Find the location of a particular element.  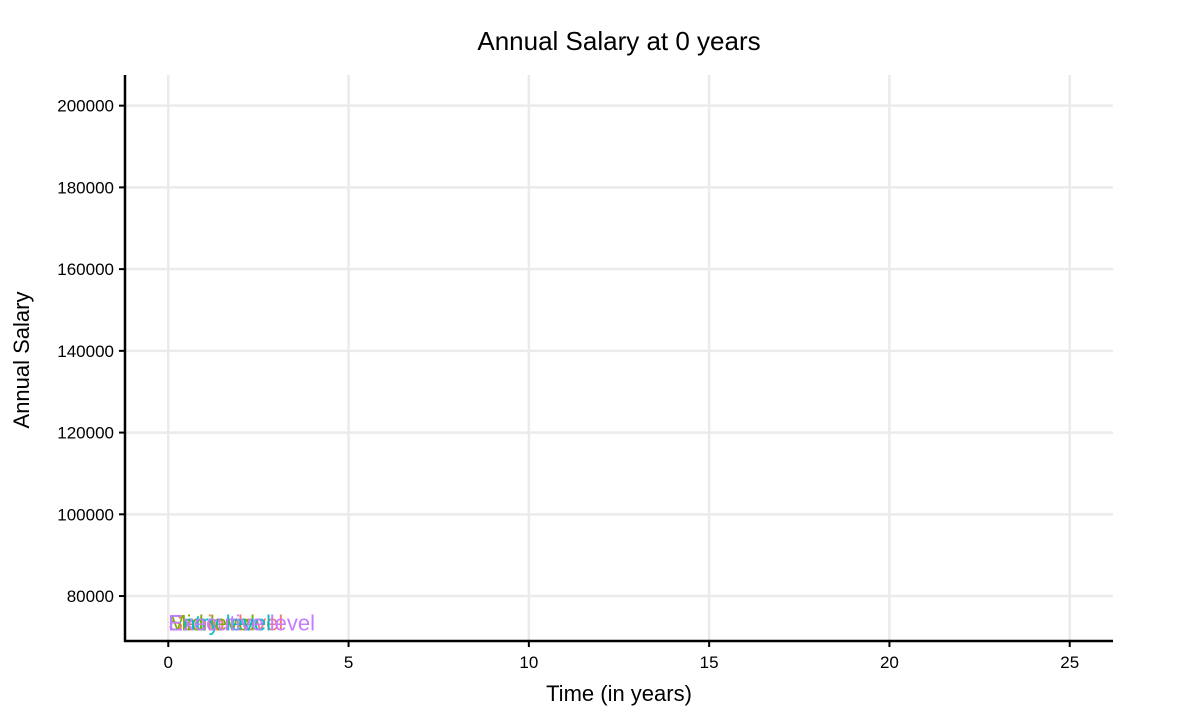

y-tick-label: 80000 is located at coordinates (90, 596).